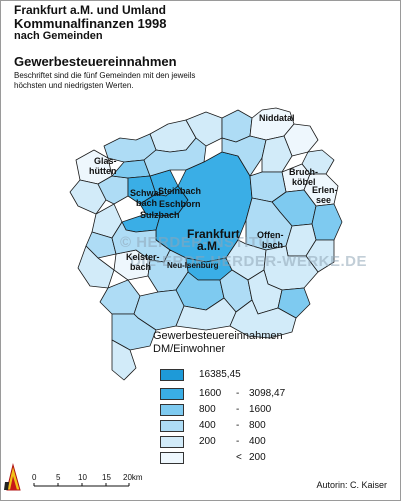 The image size is (401, 501). I want to click on legend-title: Gewerbesteuereinnahmen DM/Einwohner, so click(218, 343).